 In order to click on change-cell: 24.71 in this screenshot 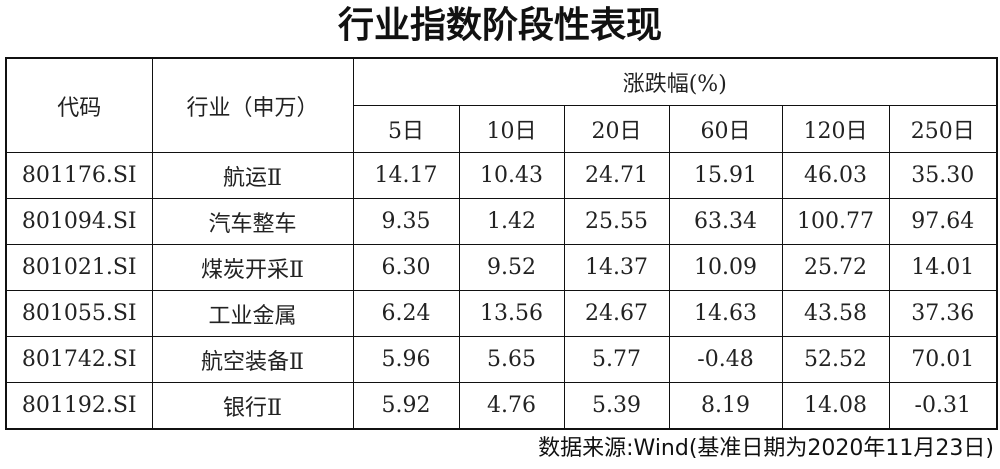, I will do `click(616, 175)`.